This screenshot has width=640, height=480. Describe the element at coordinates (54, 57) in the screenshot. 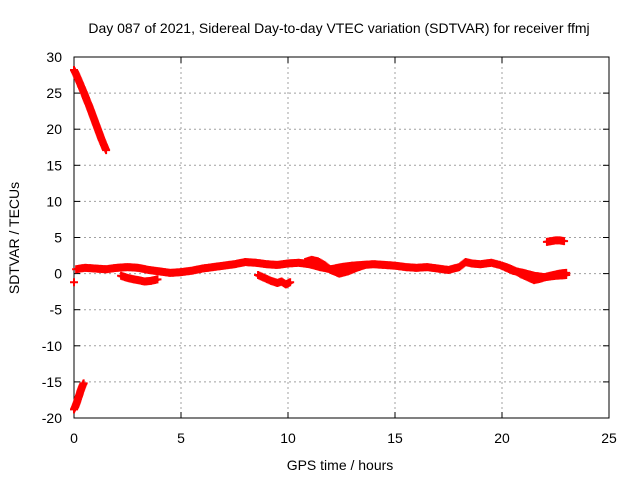

I see `y-tick-label: 30` at that location.